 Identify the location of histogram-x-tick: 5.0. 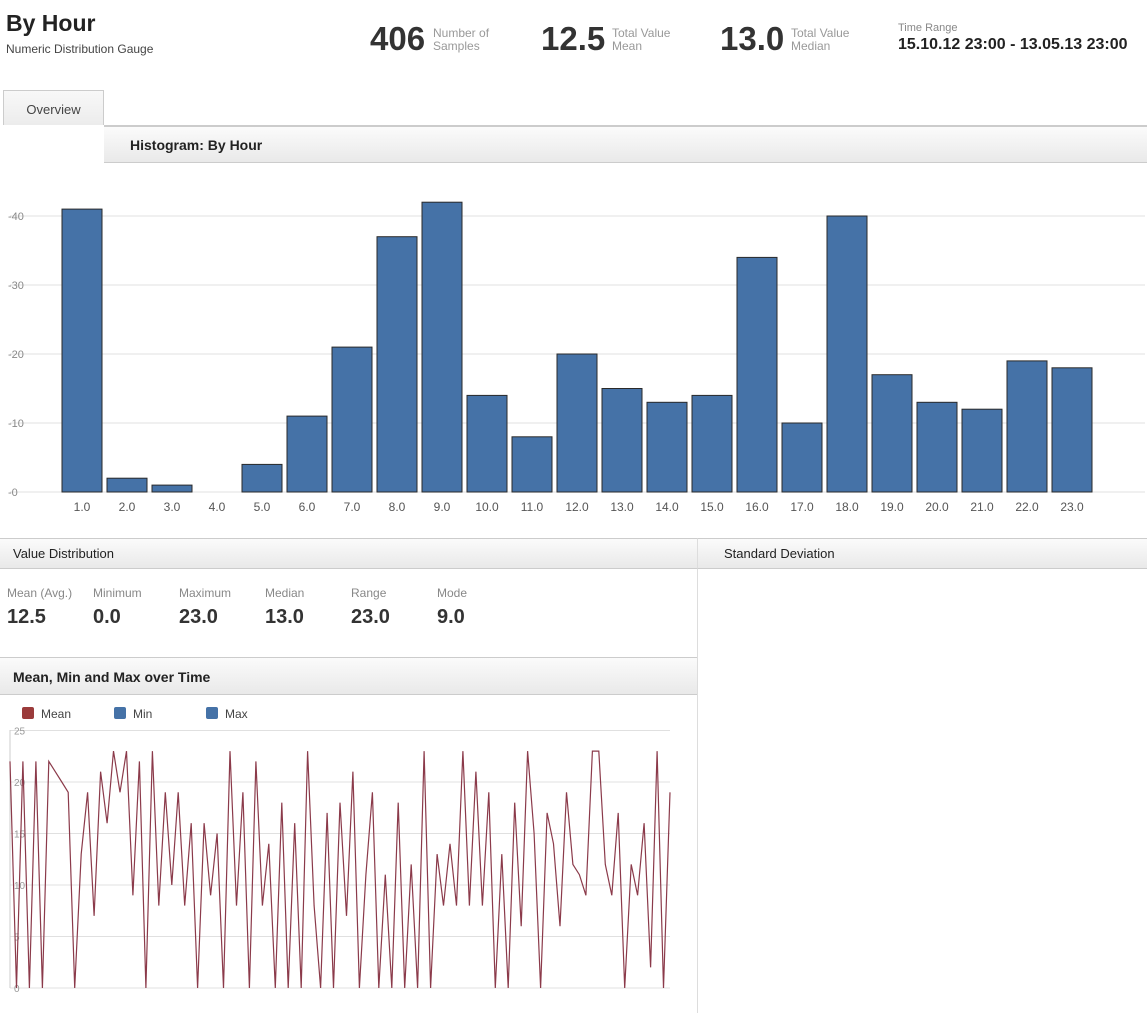
(262, 507).